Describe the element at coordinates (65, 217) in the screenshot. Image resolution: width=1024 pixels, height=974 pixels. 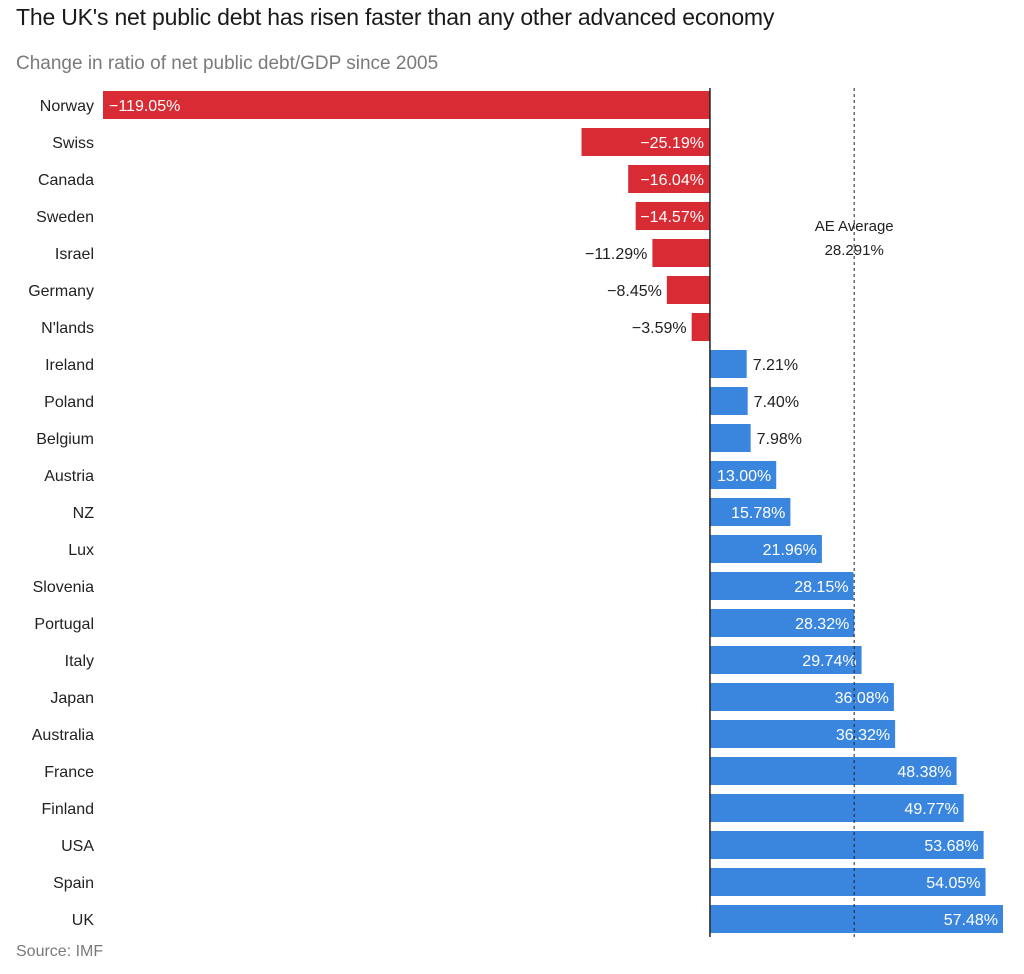
I see `category-label: Sweden` at that location.